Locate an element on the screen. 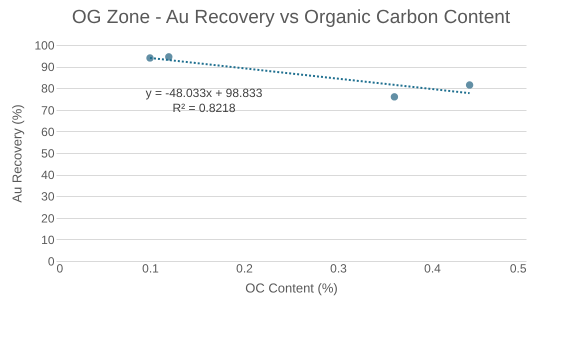 The image size is (585, 351). y-tick-label: 30 is located at coordinates (48, 197).